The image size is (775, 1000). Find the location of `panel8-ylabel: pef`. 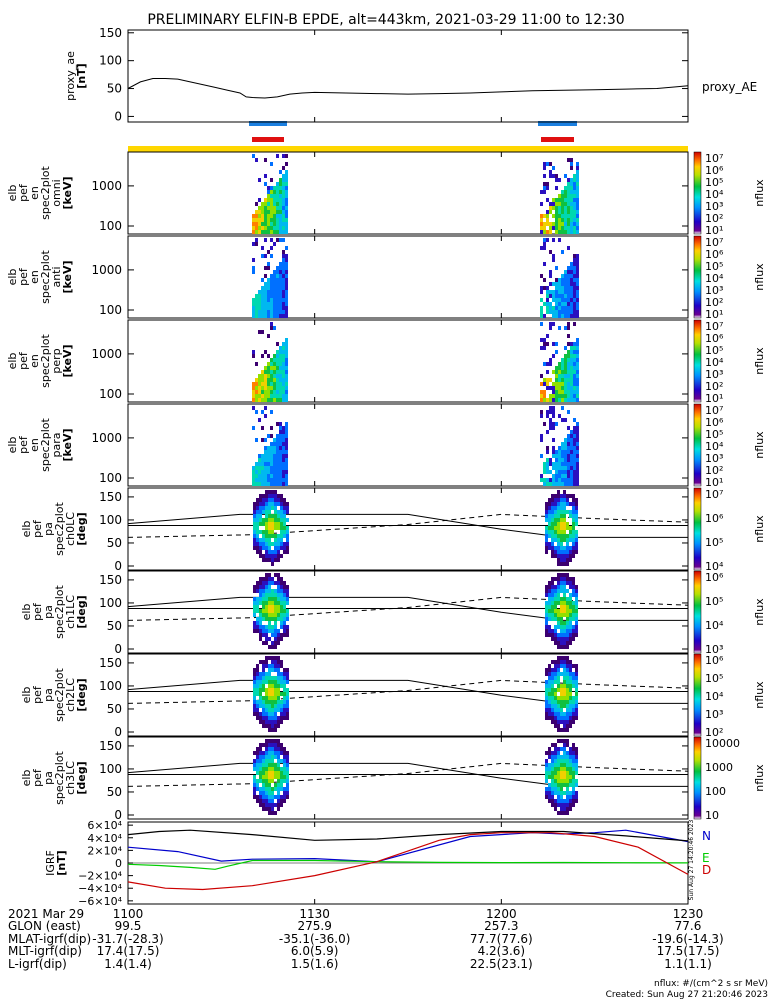

panel8-ylabel: pef is located at coordinates (37, 777).